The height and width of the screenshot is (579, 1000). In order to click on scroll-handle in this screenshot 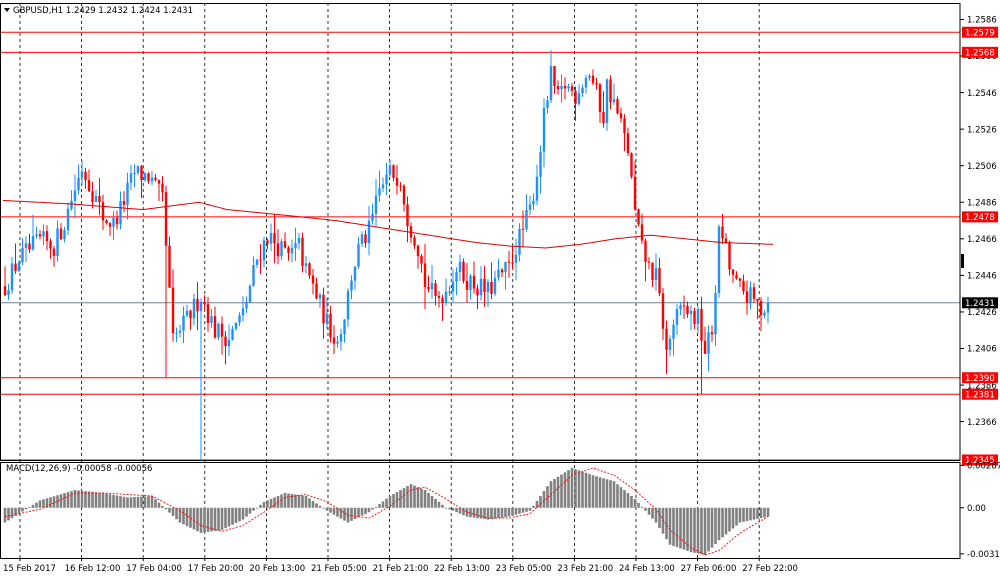, I will do `click(962, 261)`.